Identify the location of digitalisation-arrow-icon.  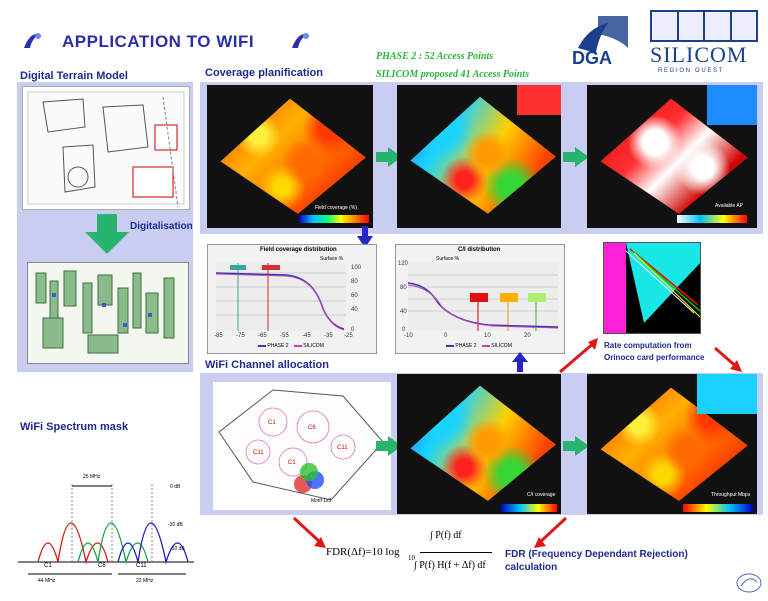
(107, 236).